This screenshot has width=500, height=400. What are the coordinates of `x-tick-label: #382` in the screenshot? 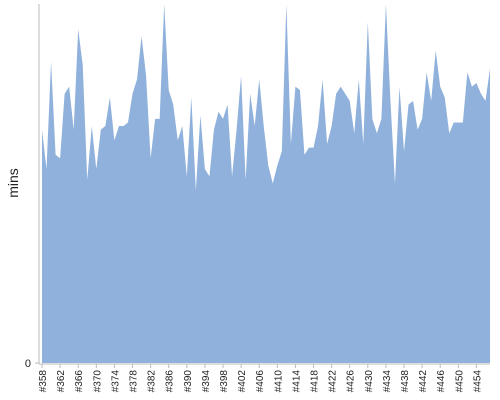 It's located at (152, 381).